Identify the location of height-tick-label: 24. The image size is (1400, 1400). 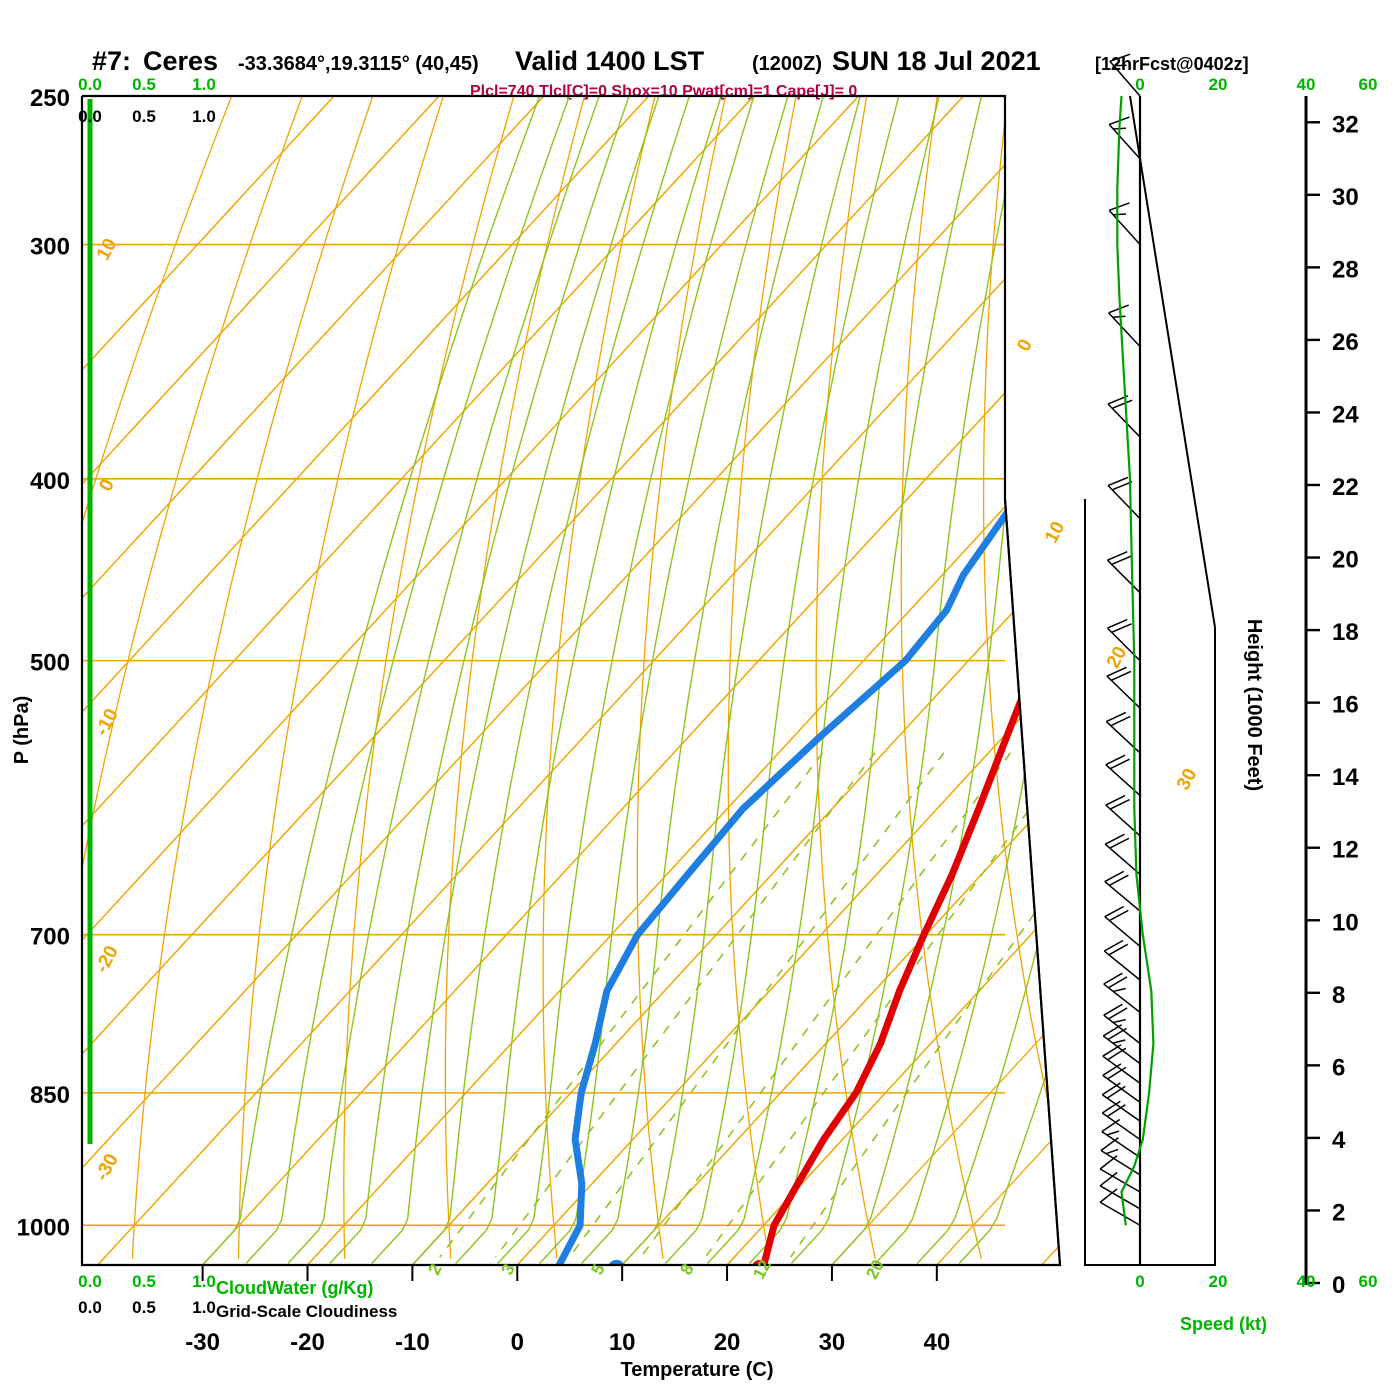
(1345, 414).